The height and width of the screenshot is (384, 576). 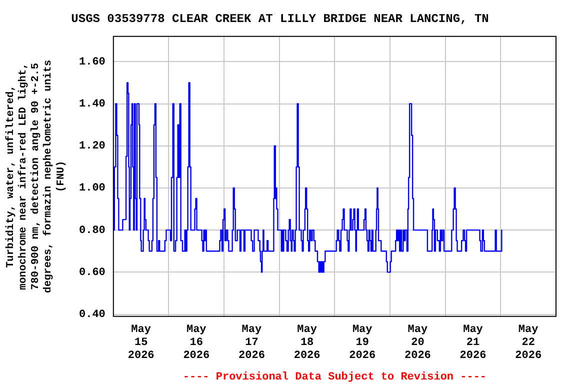 What do you see at coordinates (92, 62) in the screenshot?
I see `y-tick-label: 1.60` at bounding box center [92, 62].